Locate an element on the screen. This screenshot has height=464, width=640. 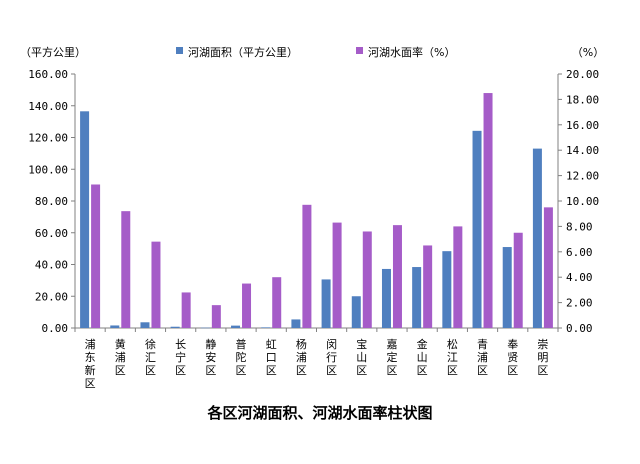
left-tick-label: 0.00 is located at coordinates (55, 328).